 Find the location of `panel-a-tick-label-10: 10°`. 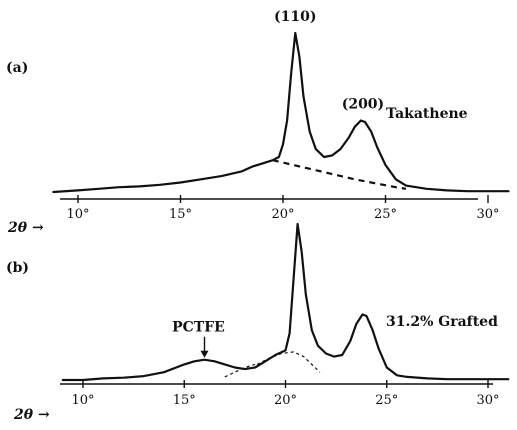

panel-a-tick-label-10: 10° is located at coordinates (77, 214).